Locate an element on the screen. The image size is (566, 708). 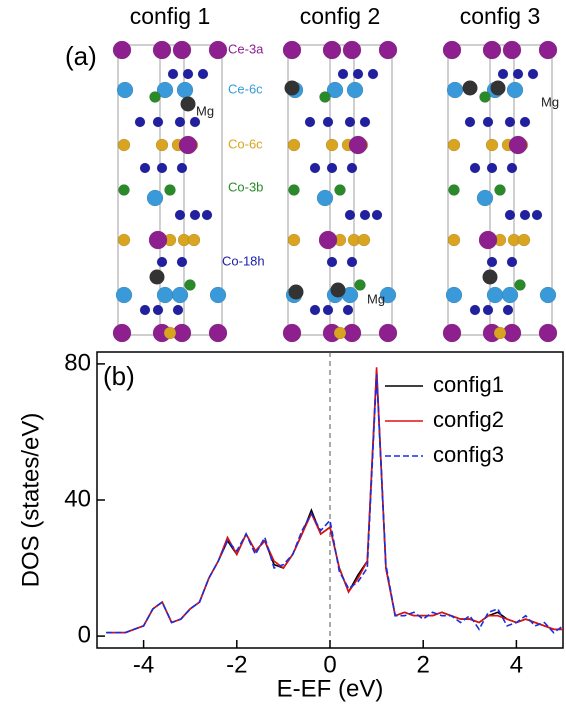
site-label: Ce-6c is located at coordinates (245, 88).